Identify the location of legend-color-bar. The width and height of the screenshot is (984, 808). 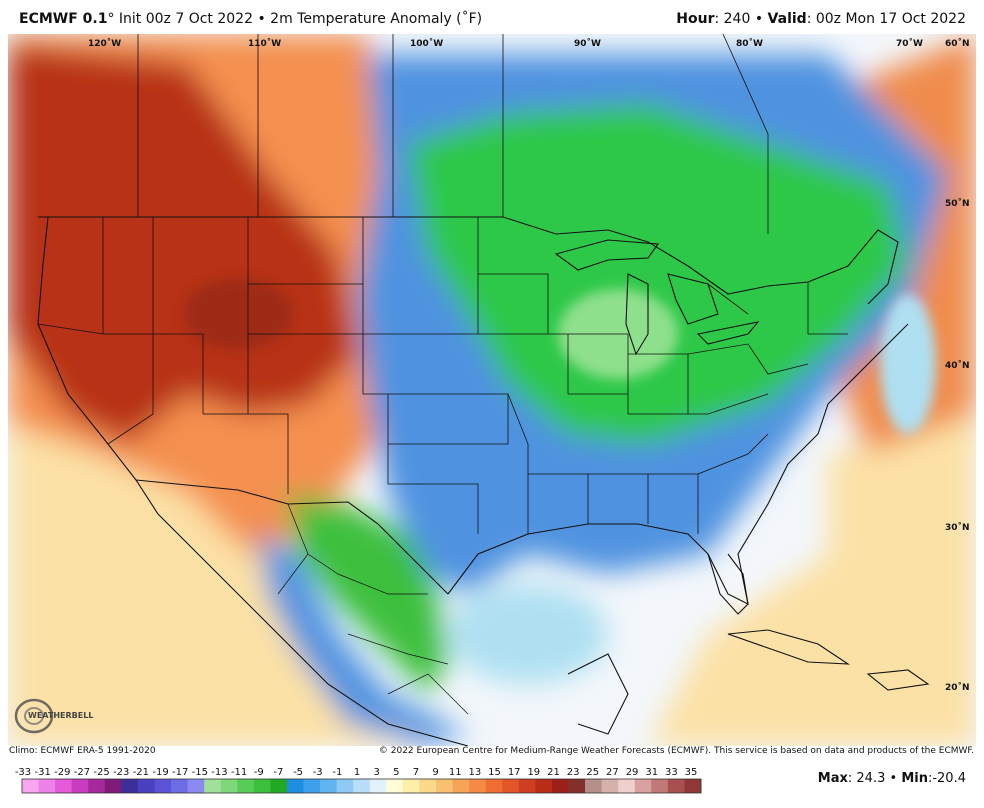
(362, 786).